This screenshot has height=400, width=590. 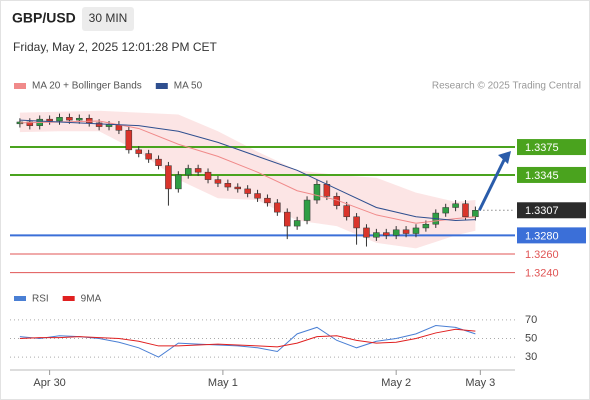 What do you see at coordinates (531, 357) in the screenshot?
I see `y-tick-label: 30` at bounding box center [531, 357].